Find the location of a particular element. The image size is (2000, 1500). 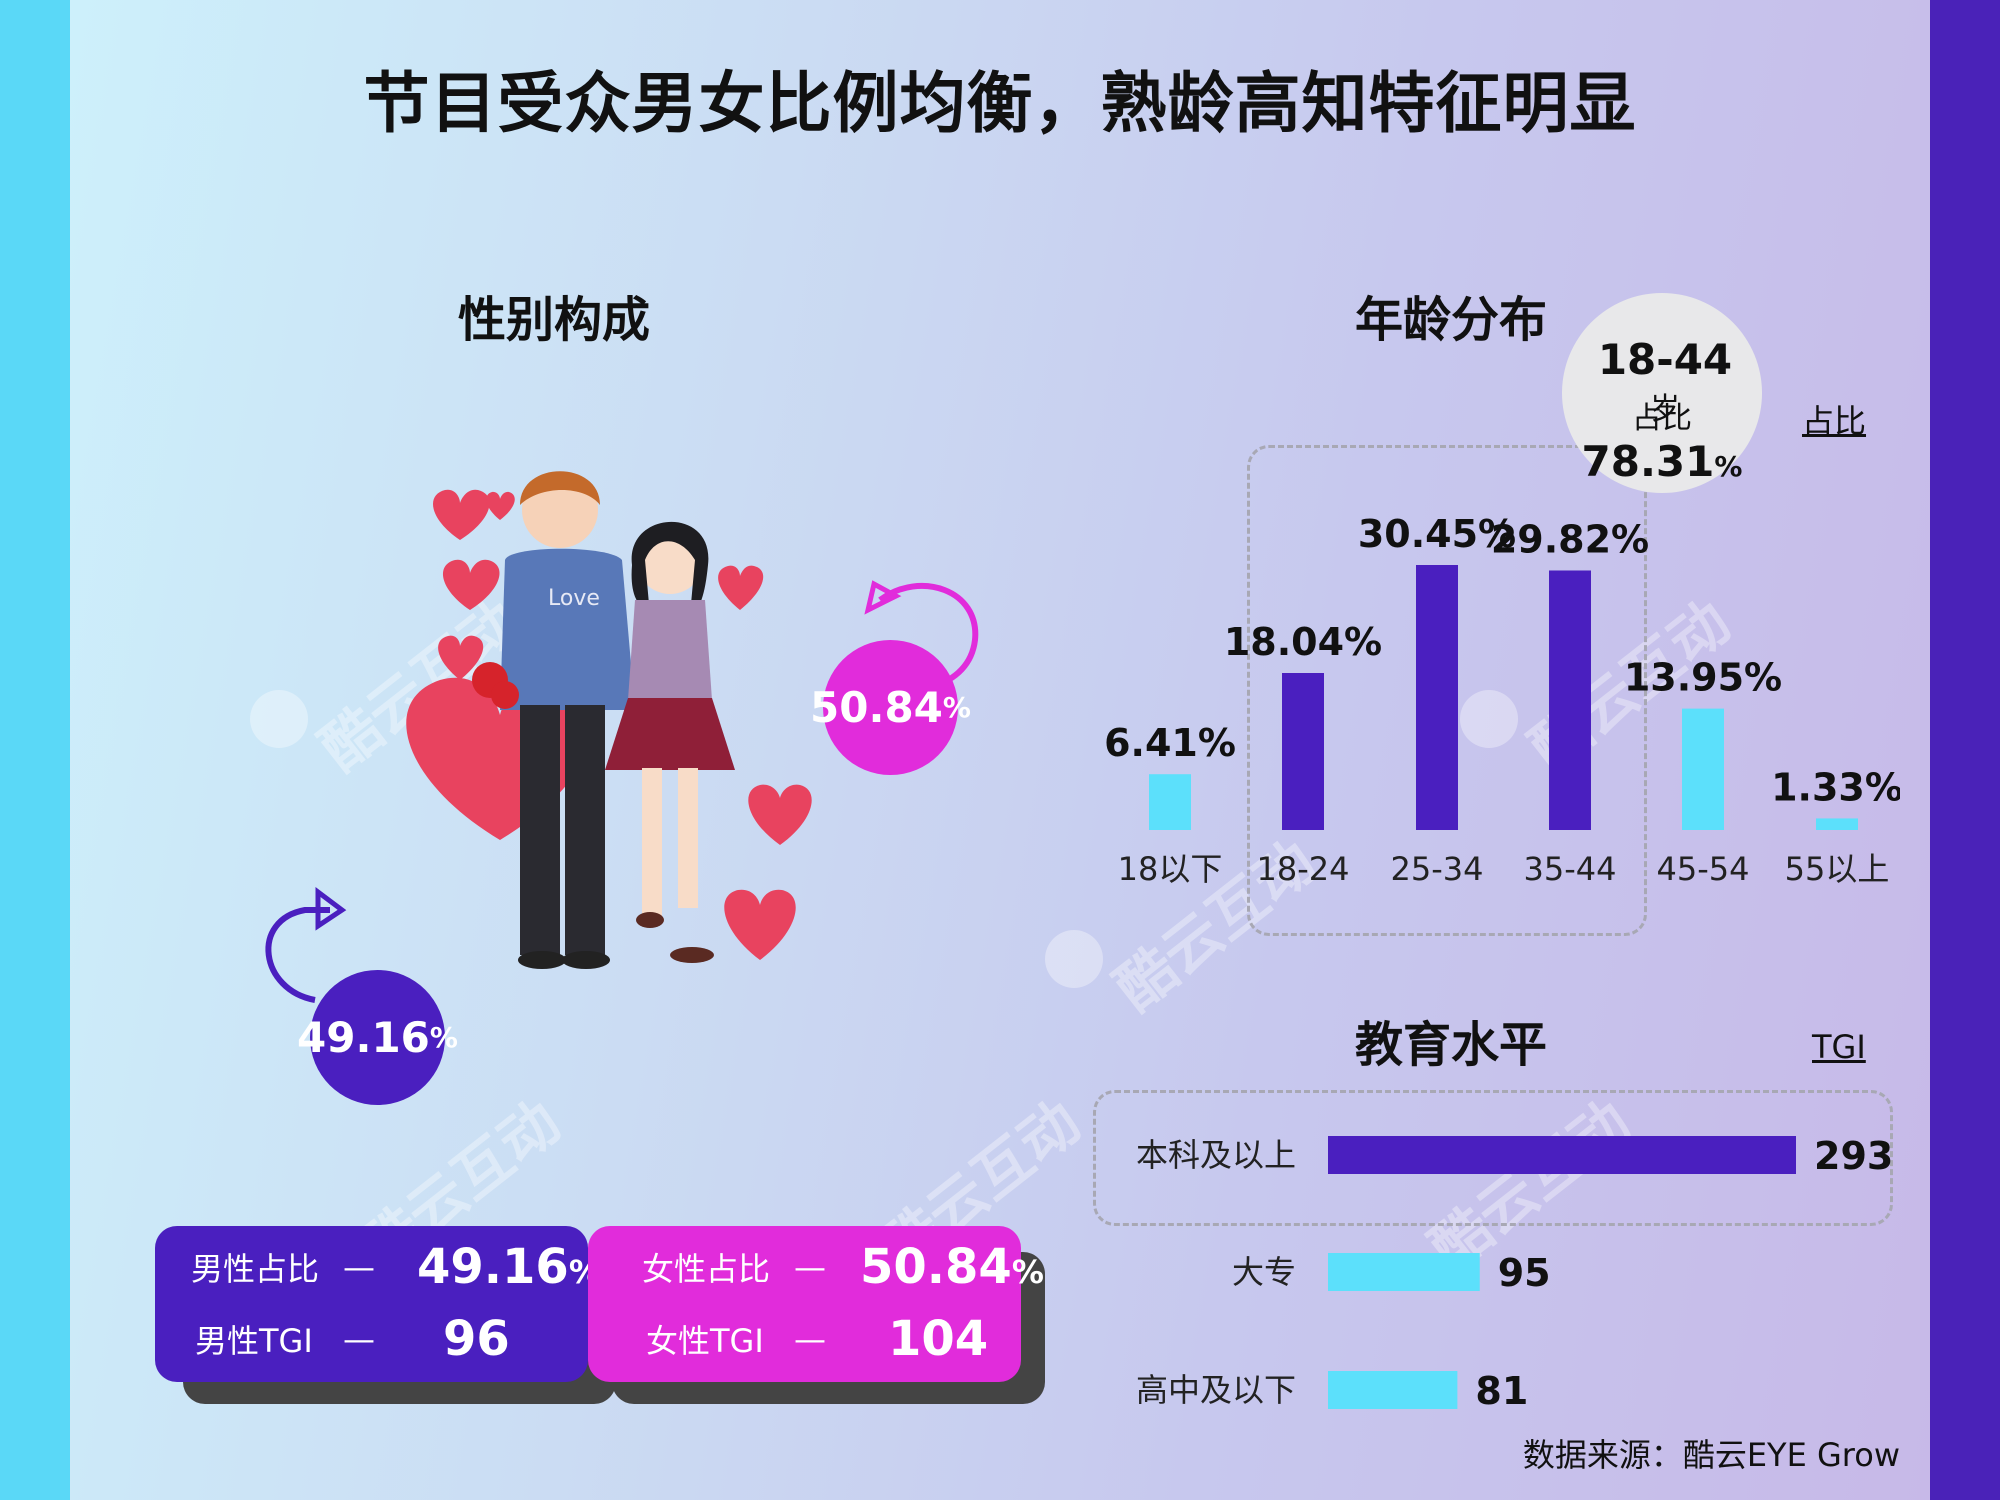

age-category-label: 55以上 is located at coordinates (1837, 869).